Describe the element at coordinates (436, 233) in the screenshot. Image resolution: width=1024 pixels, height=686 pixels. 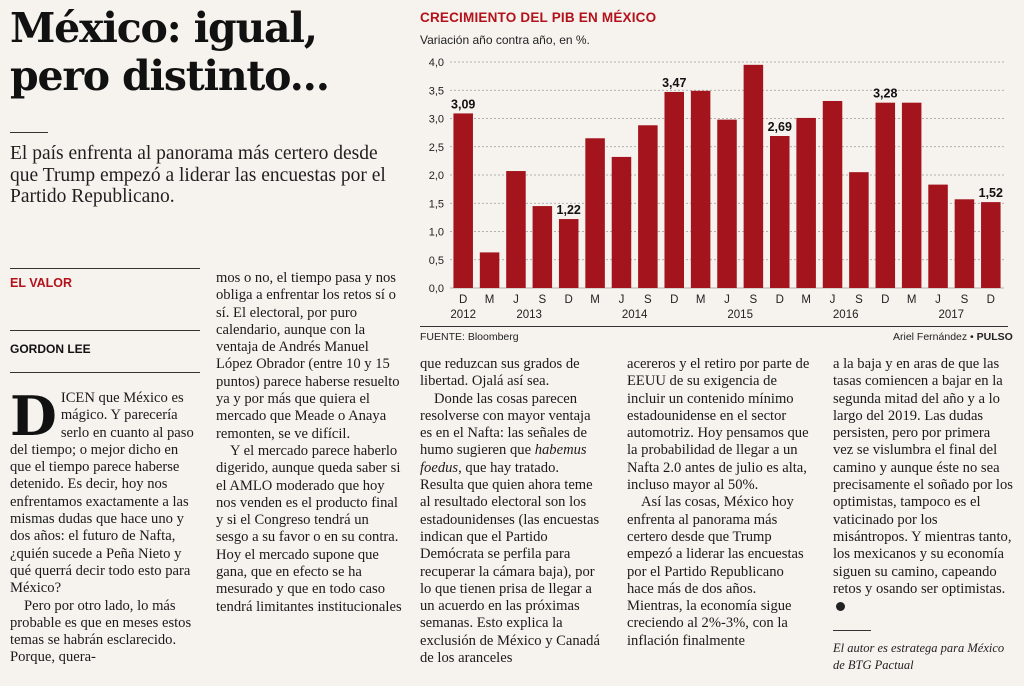
I see `y-tick-label: 1,0` at that location.